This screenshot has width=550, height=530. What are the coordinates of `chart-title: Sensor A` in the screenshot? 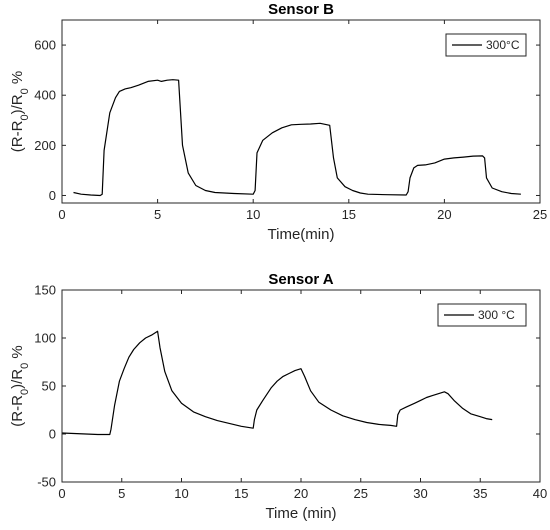 It's located at (300, 279).